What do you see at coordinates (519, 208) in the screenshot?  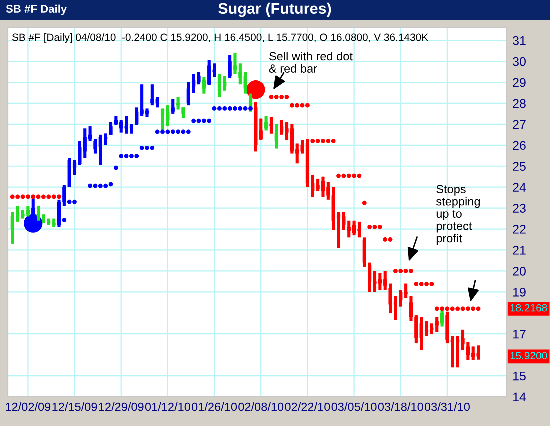 I see `y-tick-label: 23` at bounding box center [519, 208].